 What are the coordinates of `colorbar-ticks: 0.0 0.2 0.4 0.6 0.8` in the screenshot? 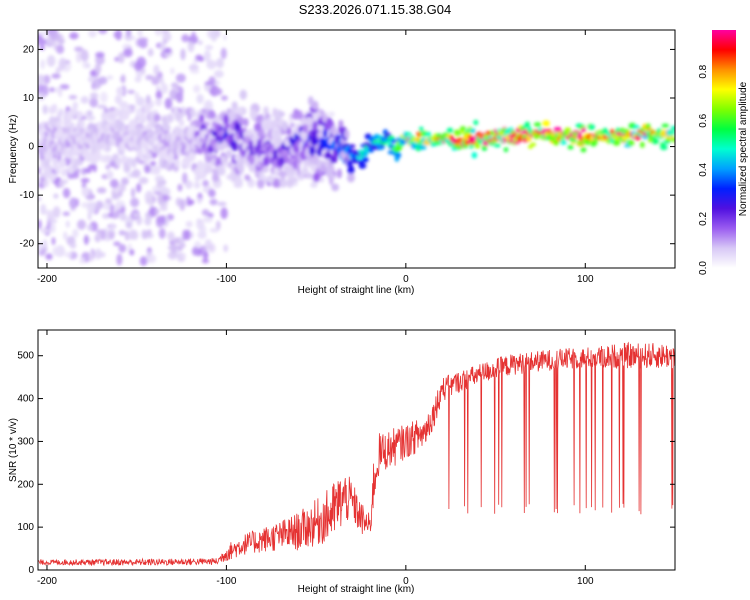 It's located at (703, 169).